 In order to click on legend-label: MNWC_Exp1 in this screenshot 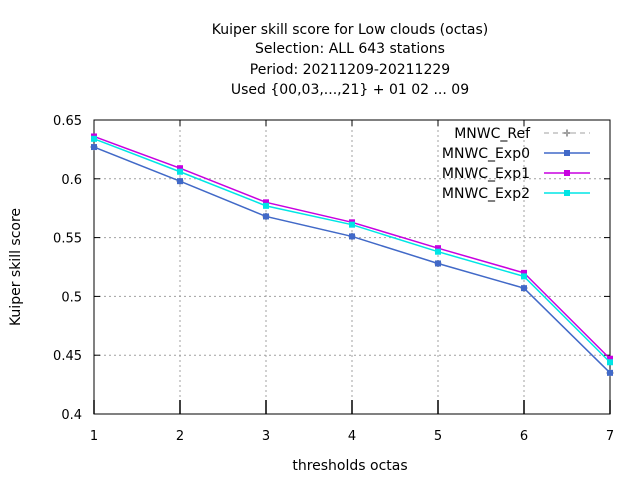, I will do `click(486, 174)`.